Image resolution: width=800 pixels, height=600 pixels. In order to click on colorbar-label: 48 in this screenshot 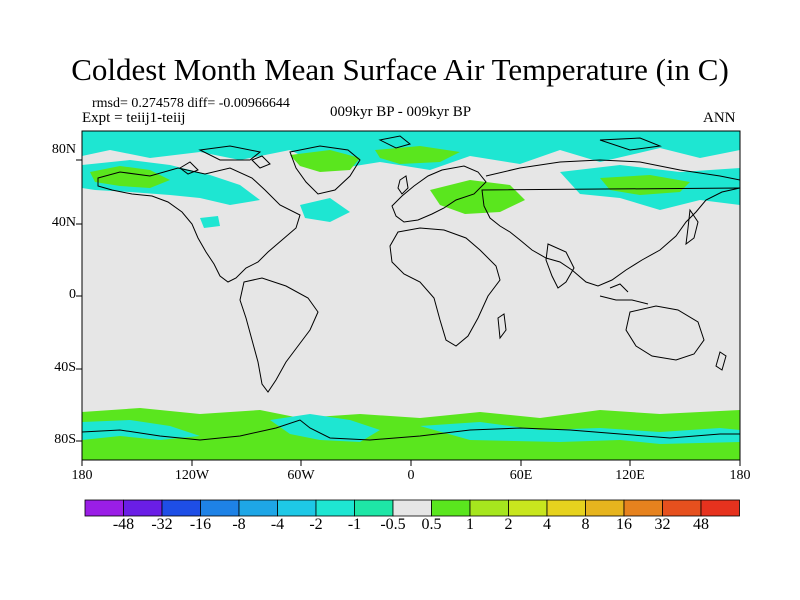, I will do `click(701, 524)`.